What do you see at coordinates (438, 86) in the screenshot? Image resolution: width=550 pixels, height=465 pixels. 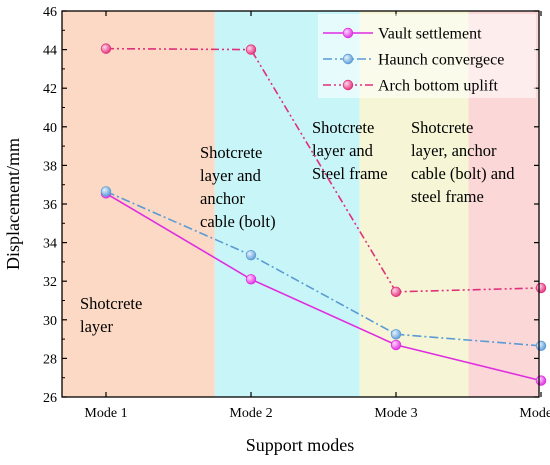 I see `legend-label: Arch bottom uplift` at bounding box center [438, 86].